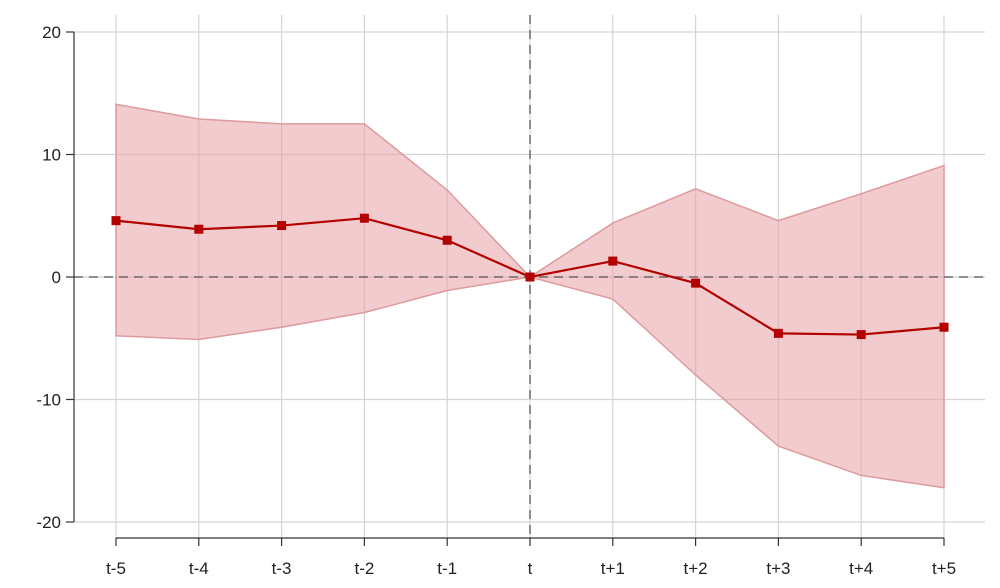 This screenshot has width=1000, height=588. Describe the element at coordinates (51, 155) in the screenshot. I see `y-tick-label: 10` at that location.